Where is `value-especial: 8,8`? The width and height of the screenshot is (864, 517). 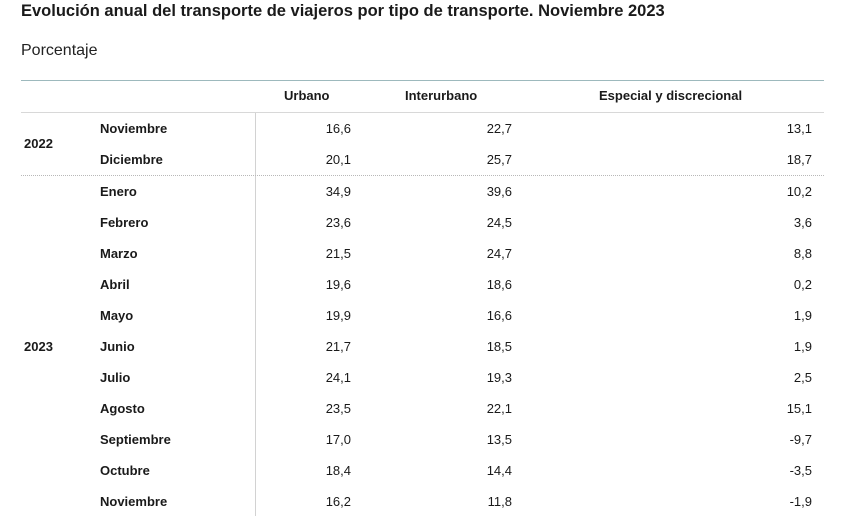 value-especial: 8,8 is located at coordinates (802, 253).